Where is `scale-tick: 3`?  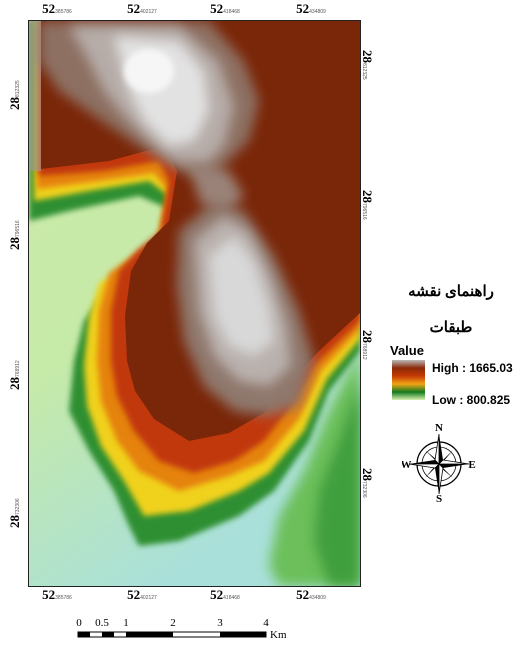
scale-tick: 3 is located at coordinates (220, 623).